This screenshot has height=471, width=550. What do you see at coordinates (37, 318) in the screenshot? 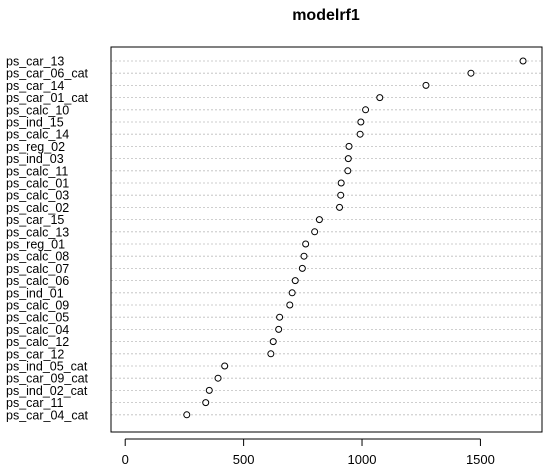
I see `variable-label: ps_calc_05` at bounding box center [37, 318].